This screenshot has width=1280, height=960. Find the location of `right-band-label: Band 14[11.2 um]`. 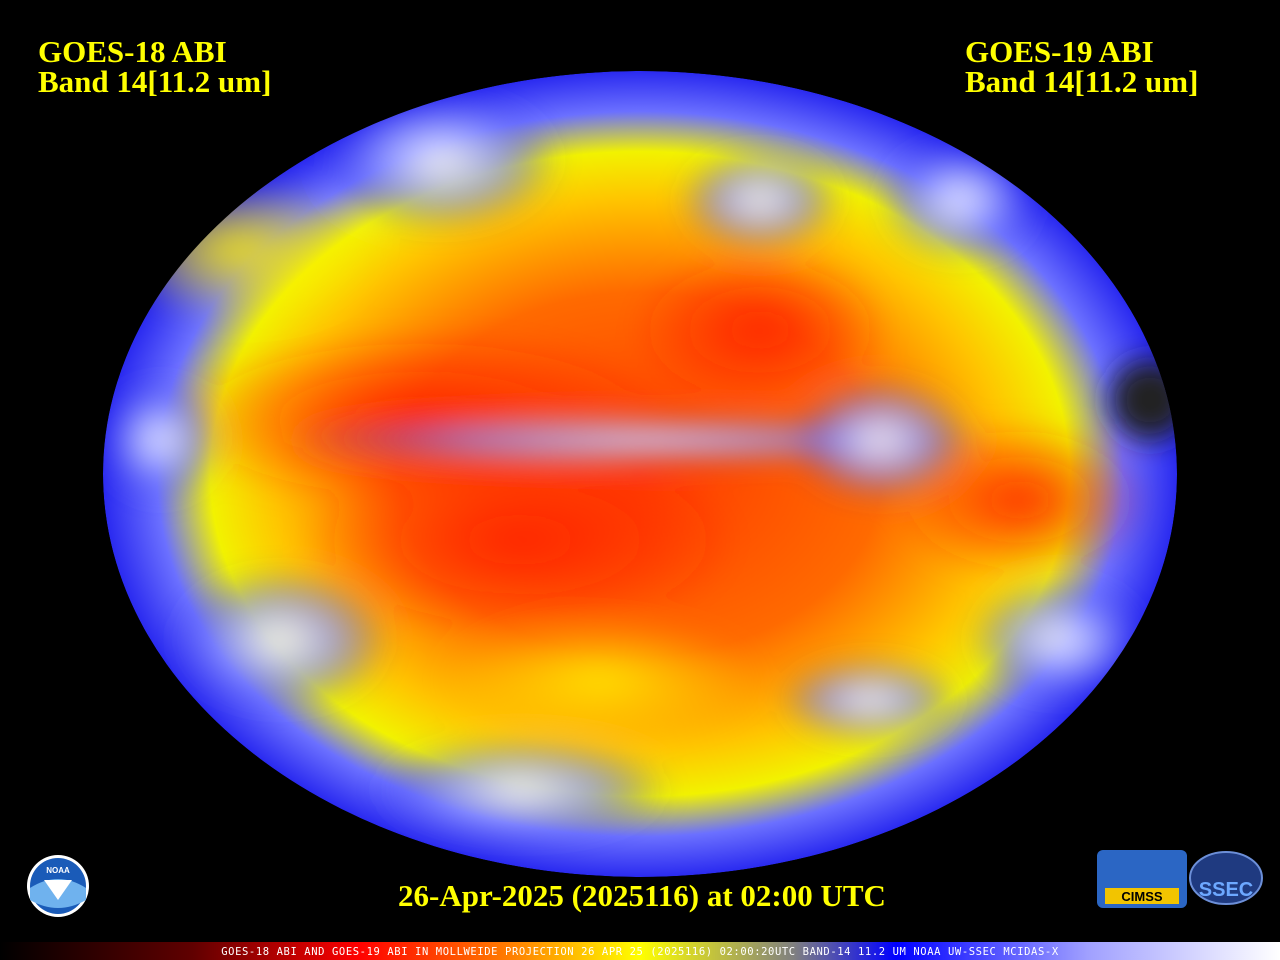

right-band-label: Band 14[11.2 um] is located at coordinates (1081, 81).